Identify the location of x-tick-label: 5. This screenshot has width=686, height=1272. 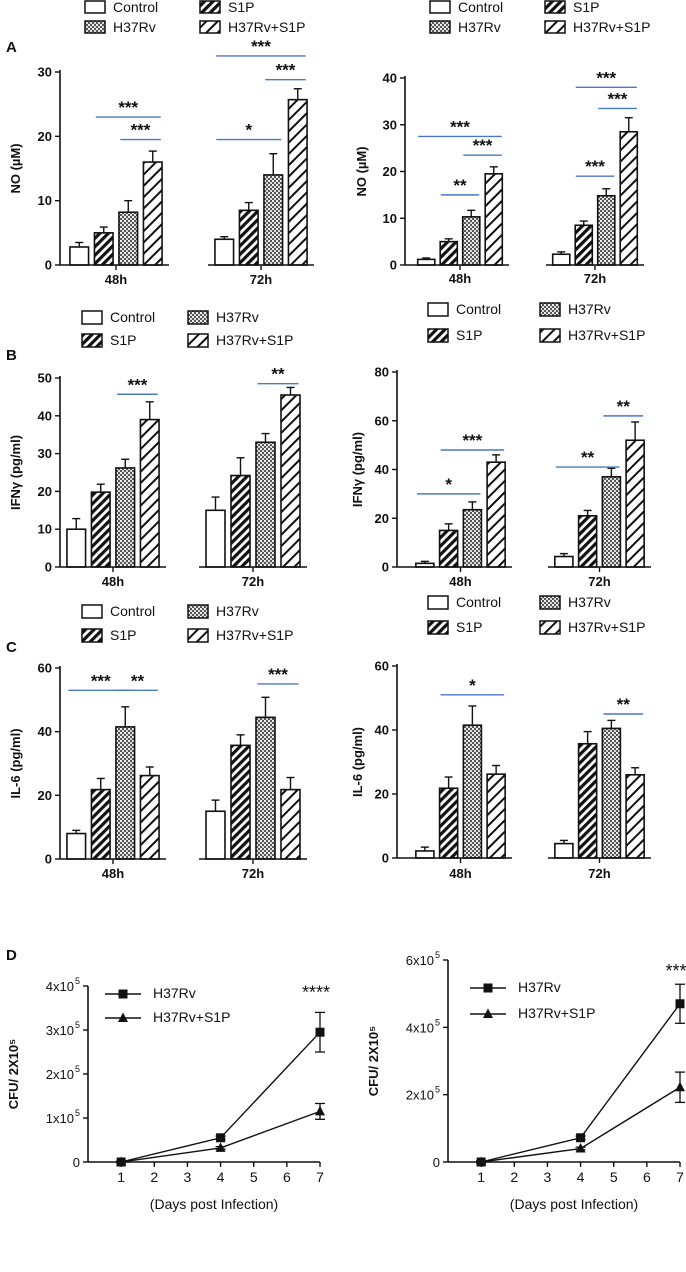
(254, 1177).